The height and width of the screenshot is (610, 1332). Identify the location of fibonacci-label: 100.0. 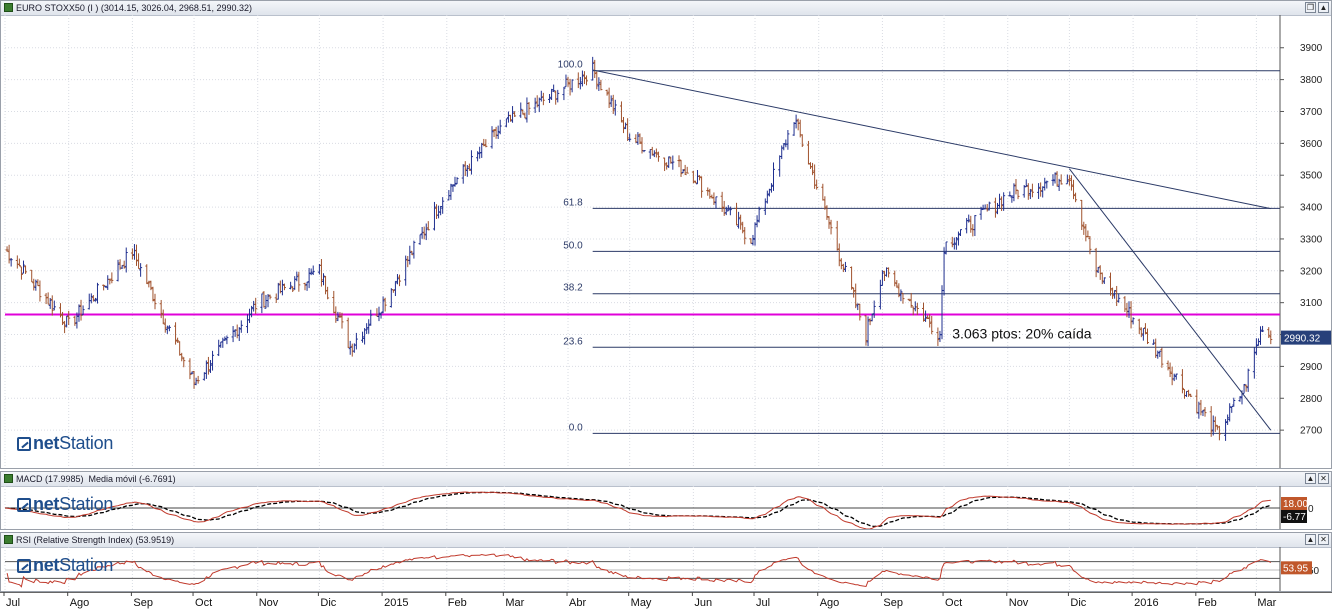
(570, 65).